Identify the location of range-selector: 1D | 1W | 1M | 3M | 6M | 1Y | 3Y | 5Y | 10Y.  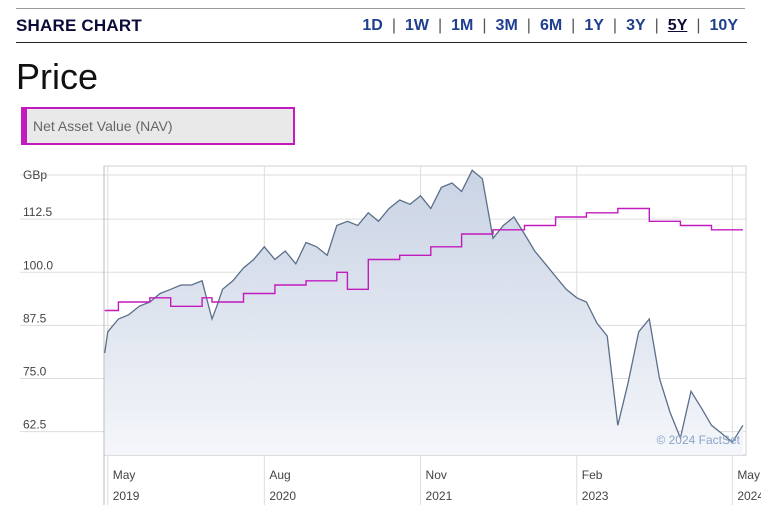
(550, 26).